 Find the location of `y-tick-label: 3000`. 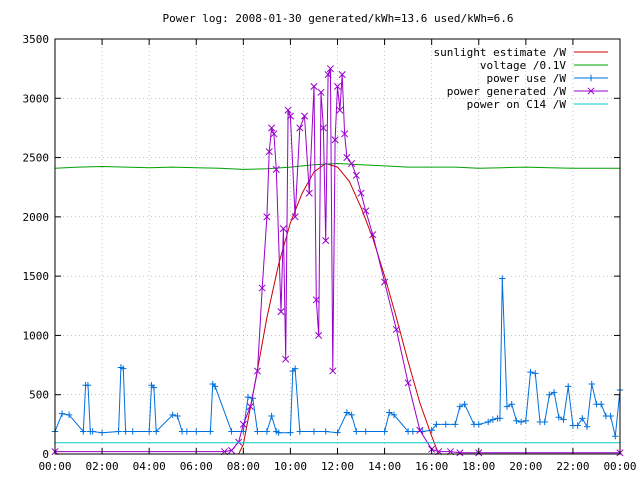

y-tick-label: 3000 is located at coordinates (36, 98).